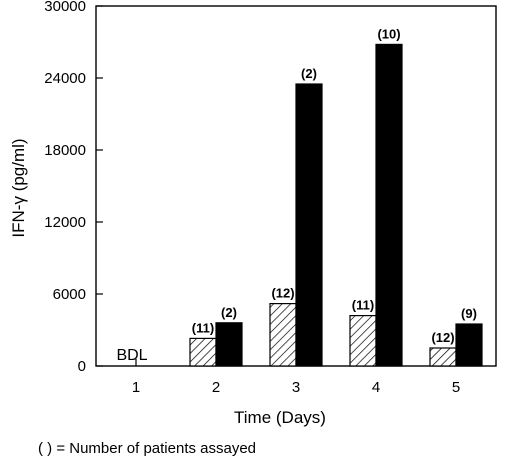 This screenshot has width=520, height=467. I want to click on x-tick-label: 4, so click(376, 387).